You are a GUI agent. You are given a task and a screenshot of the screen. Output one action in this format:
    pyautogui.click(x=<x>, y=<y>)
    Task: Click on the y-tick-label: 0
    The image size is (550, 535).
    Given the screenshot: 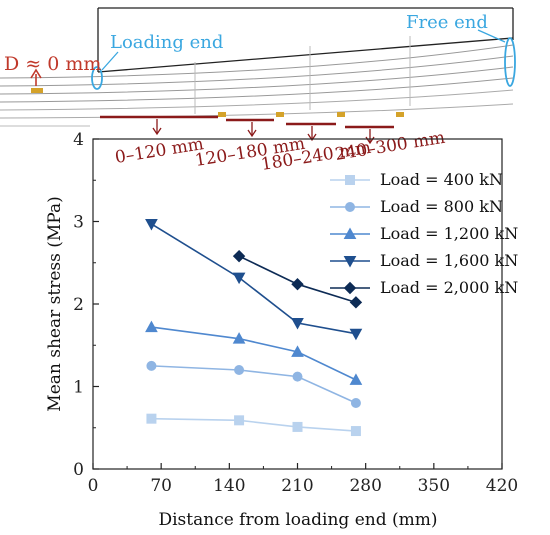 What is the action you would take?
    pyautogui.click(x=78, y=470)
    